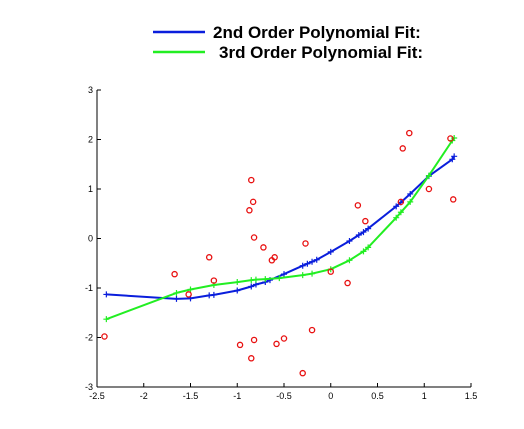  What do you see at coordinates (90, 140) in the screenshot?
I see `y-tick-label: 2` at bounding box center [90, 140].